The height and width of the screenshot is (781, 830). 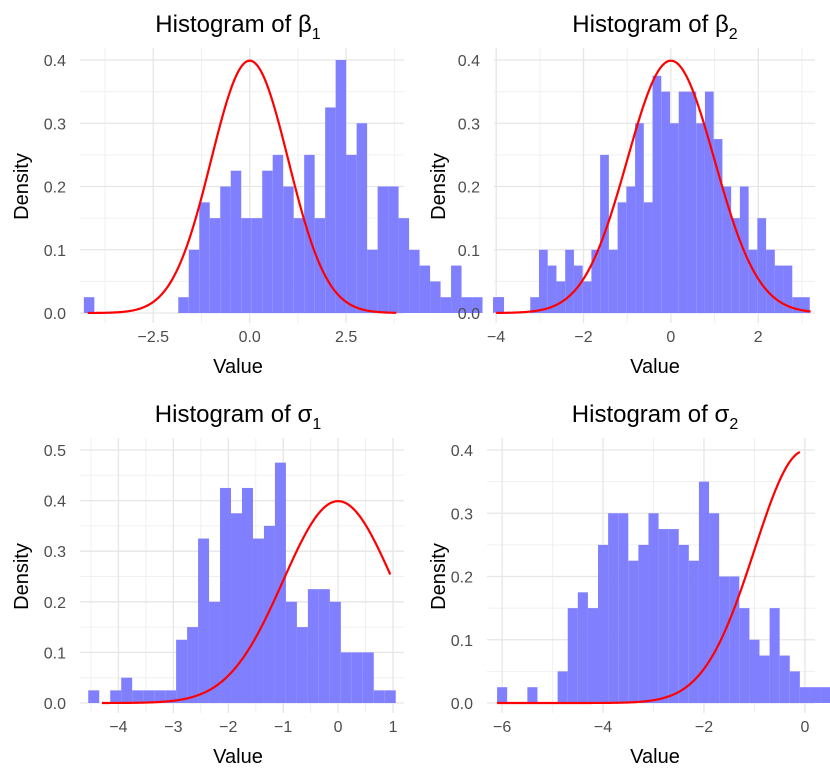 What do you see at coordinates (650, 24) in the screenshot?
I see `chart-title-text: Histogram of β` at bounding box center [650, 24].